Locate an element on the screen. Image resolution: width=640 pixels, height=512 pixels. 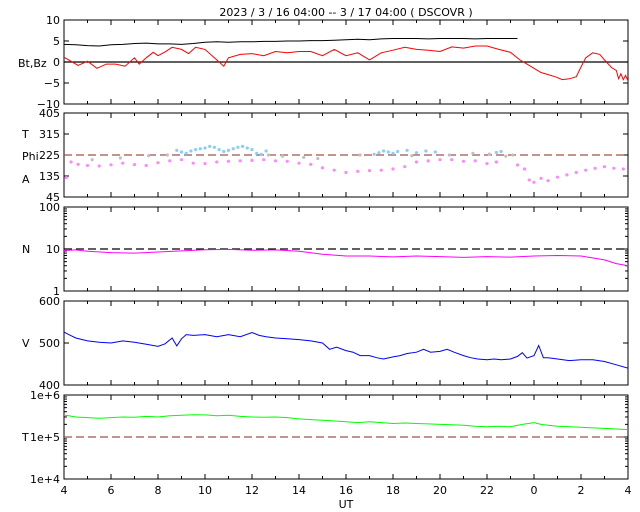
y-axis-label: T is located at coordinates (25, 134).